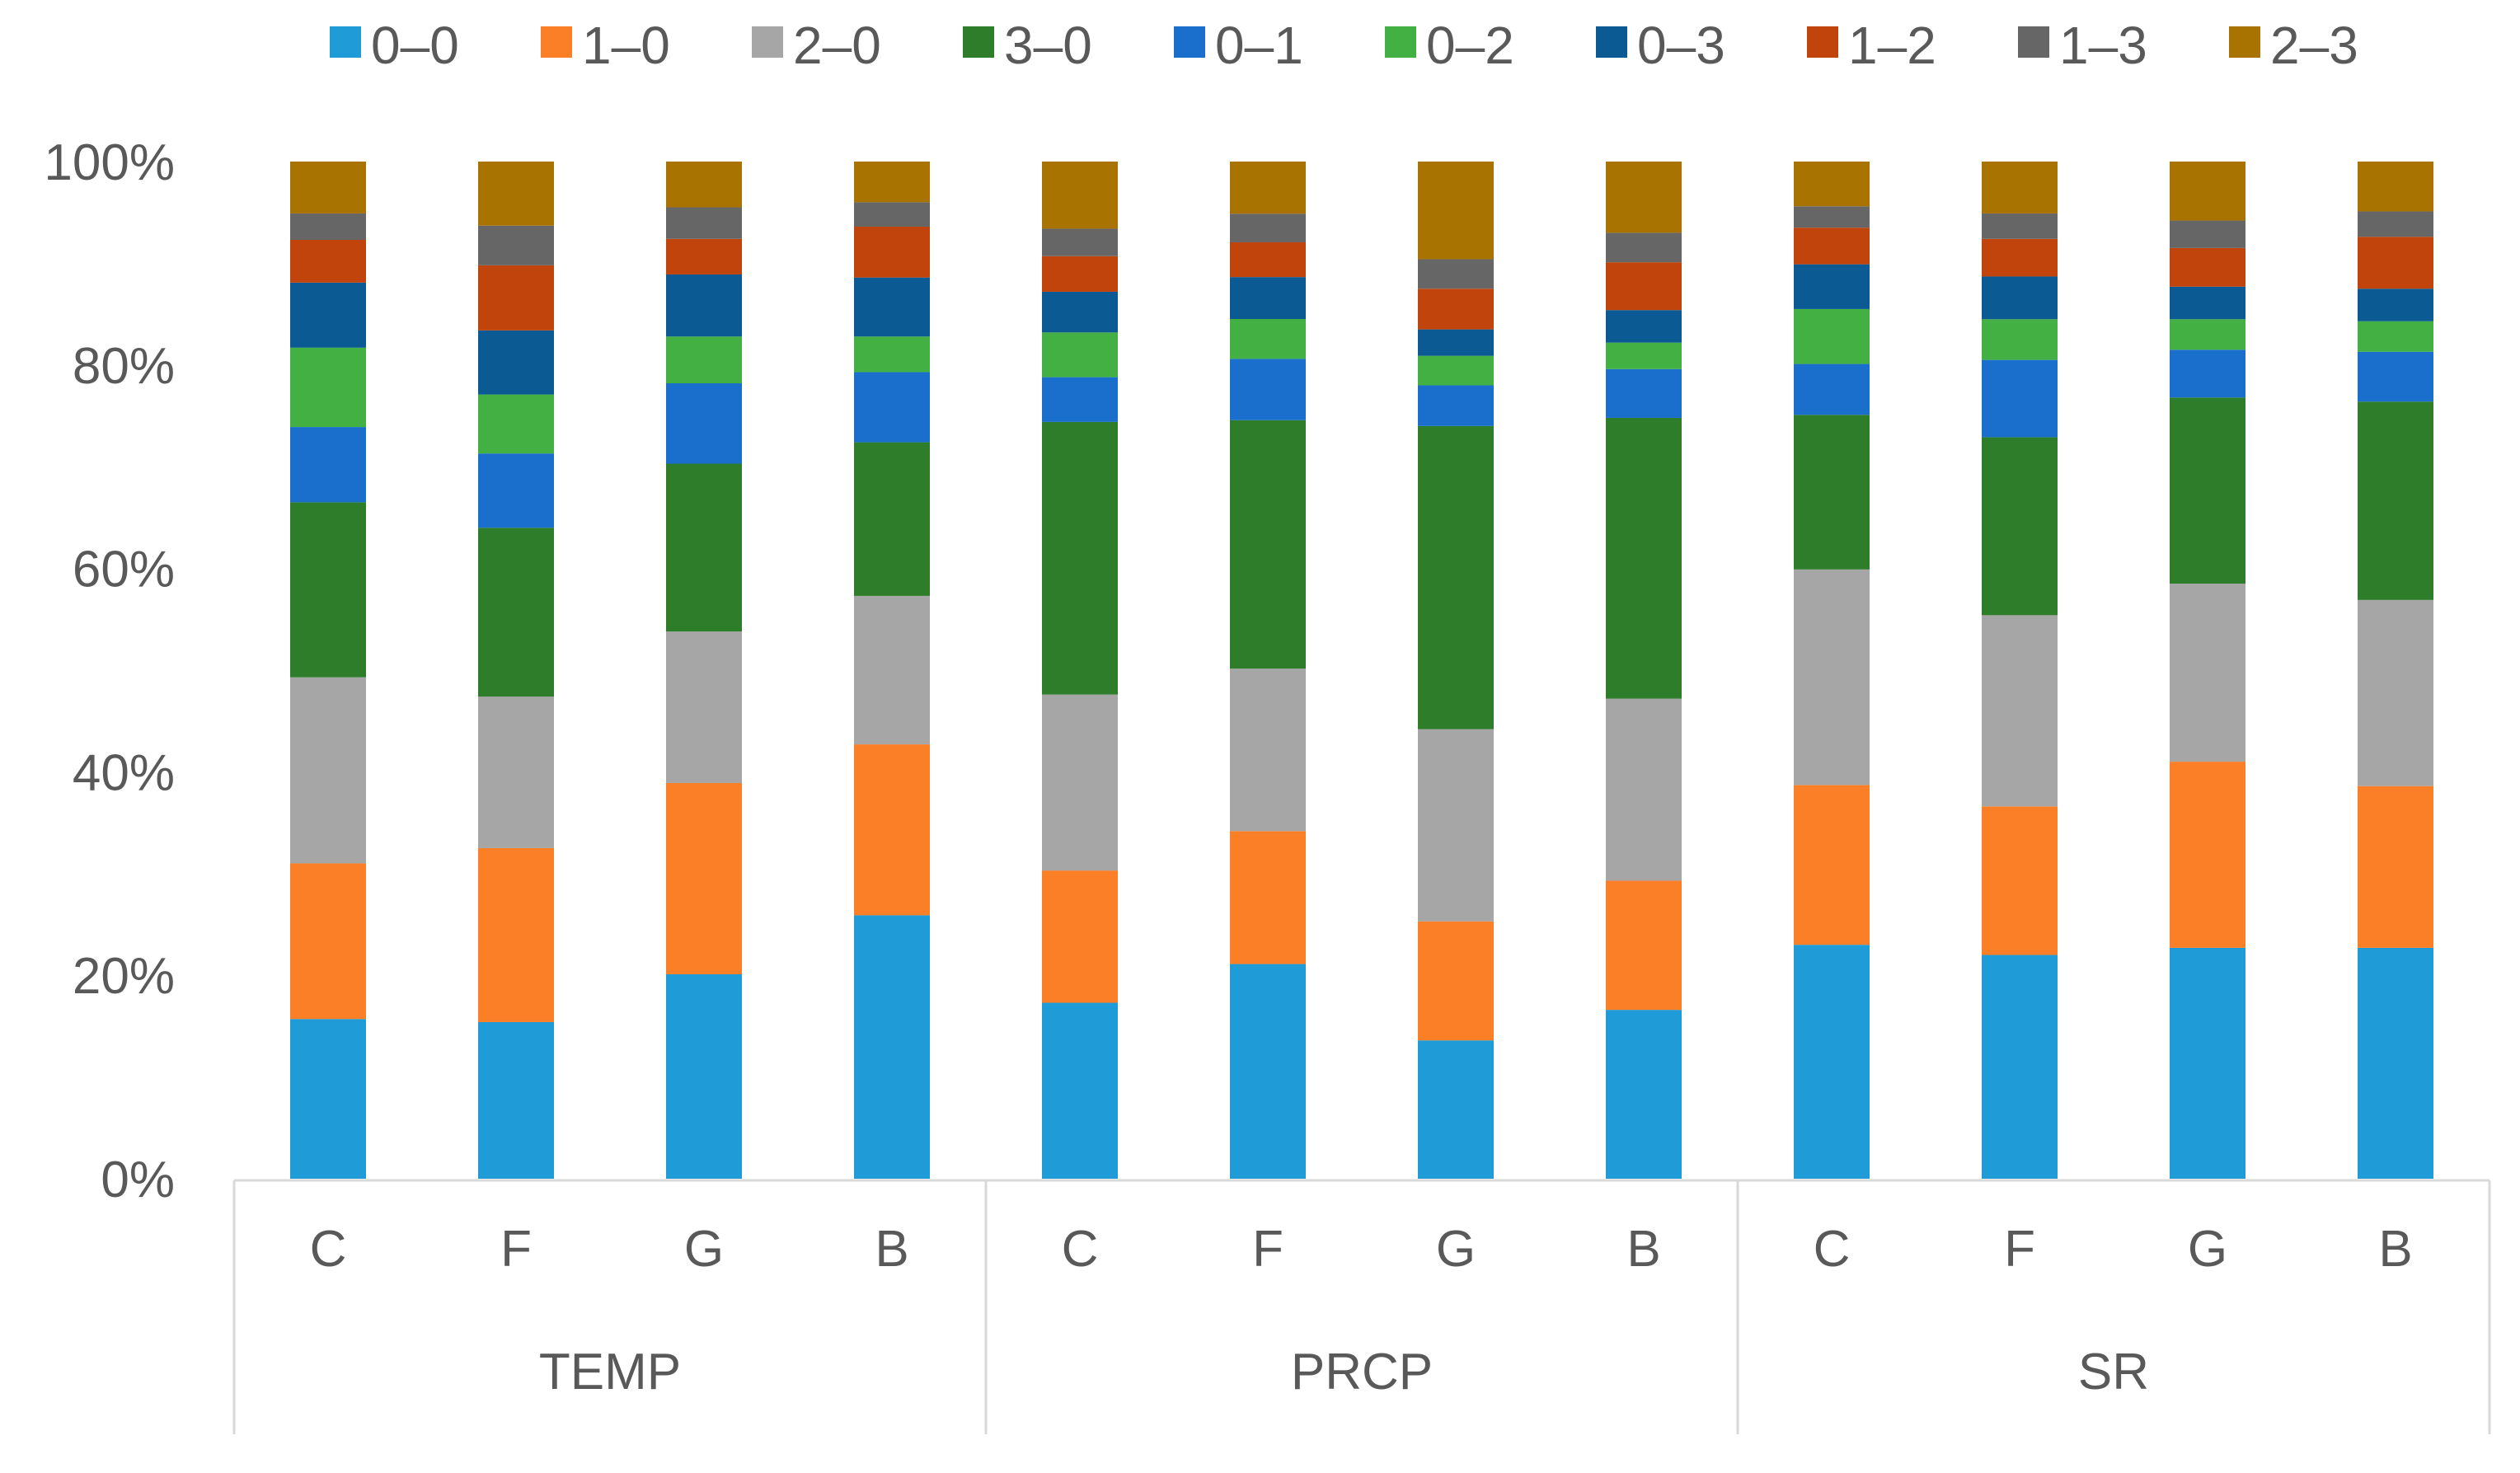 The height and width of the screenshot is (1473, 2520). I want to click on legend-item: 1–0, so click(605, 45).